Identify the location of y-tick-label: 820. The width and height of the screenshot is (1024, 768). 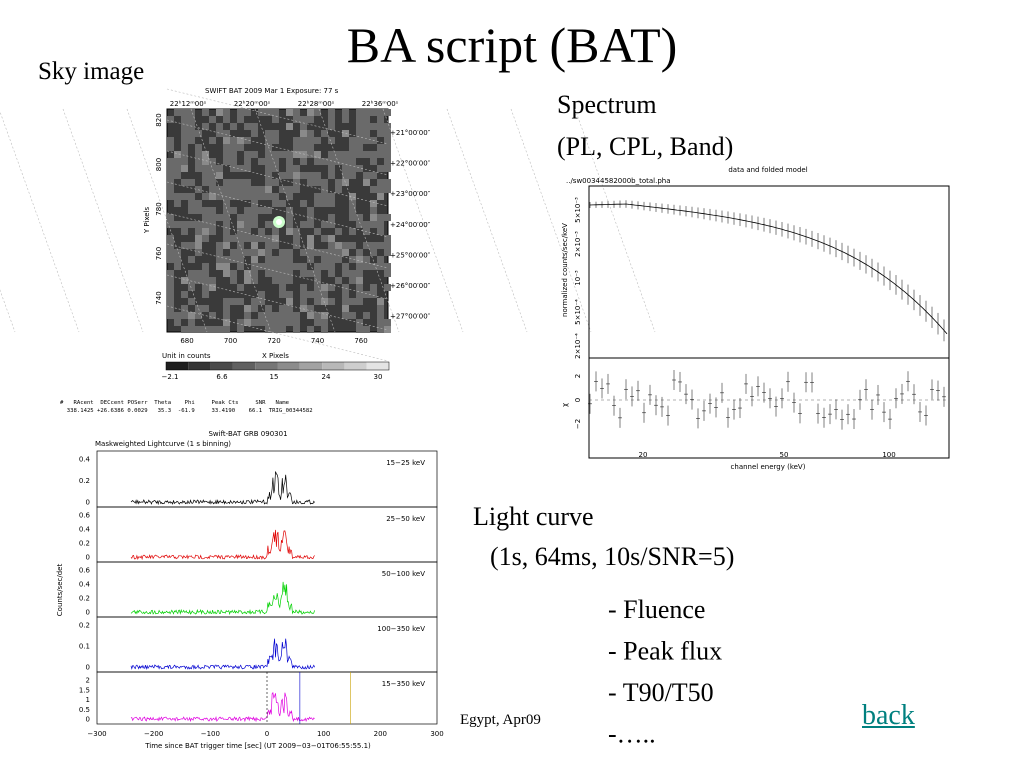
(159, 119).